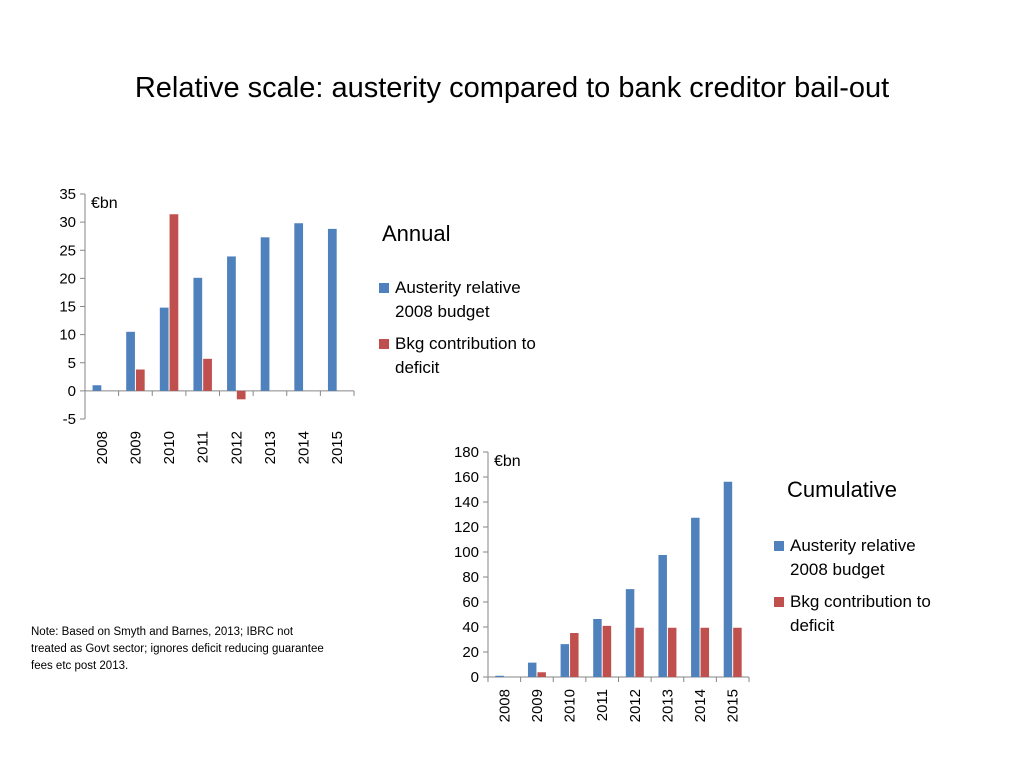 The height and width of the screenshot is (768, 1024). Describe the element at coordinates (466, 552) in the screenshot. I see `cumulative-y-tick-label: 100` at that location.